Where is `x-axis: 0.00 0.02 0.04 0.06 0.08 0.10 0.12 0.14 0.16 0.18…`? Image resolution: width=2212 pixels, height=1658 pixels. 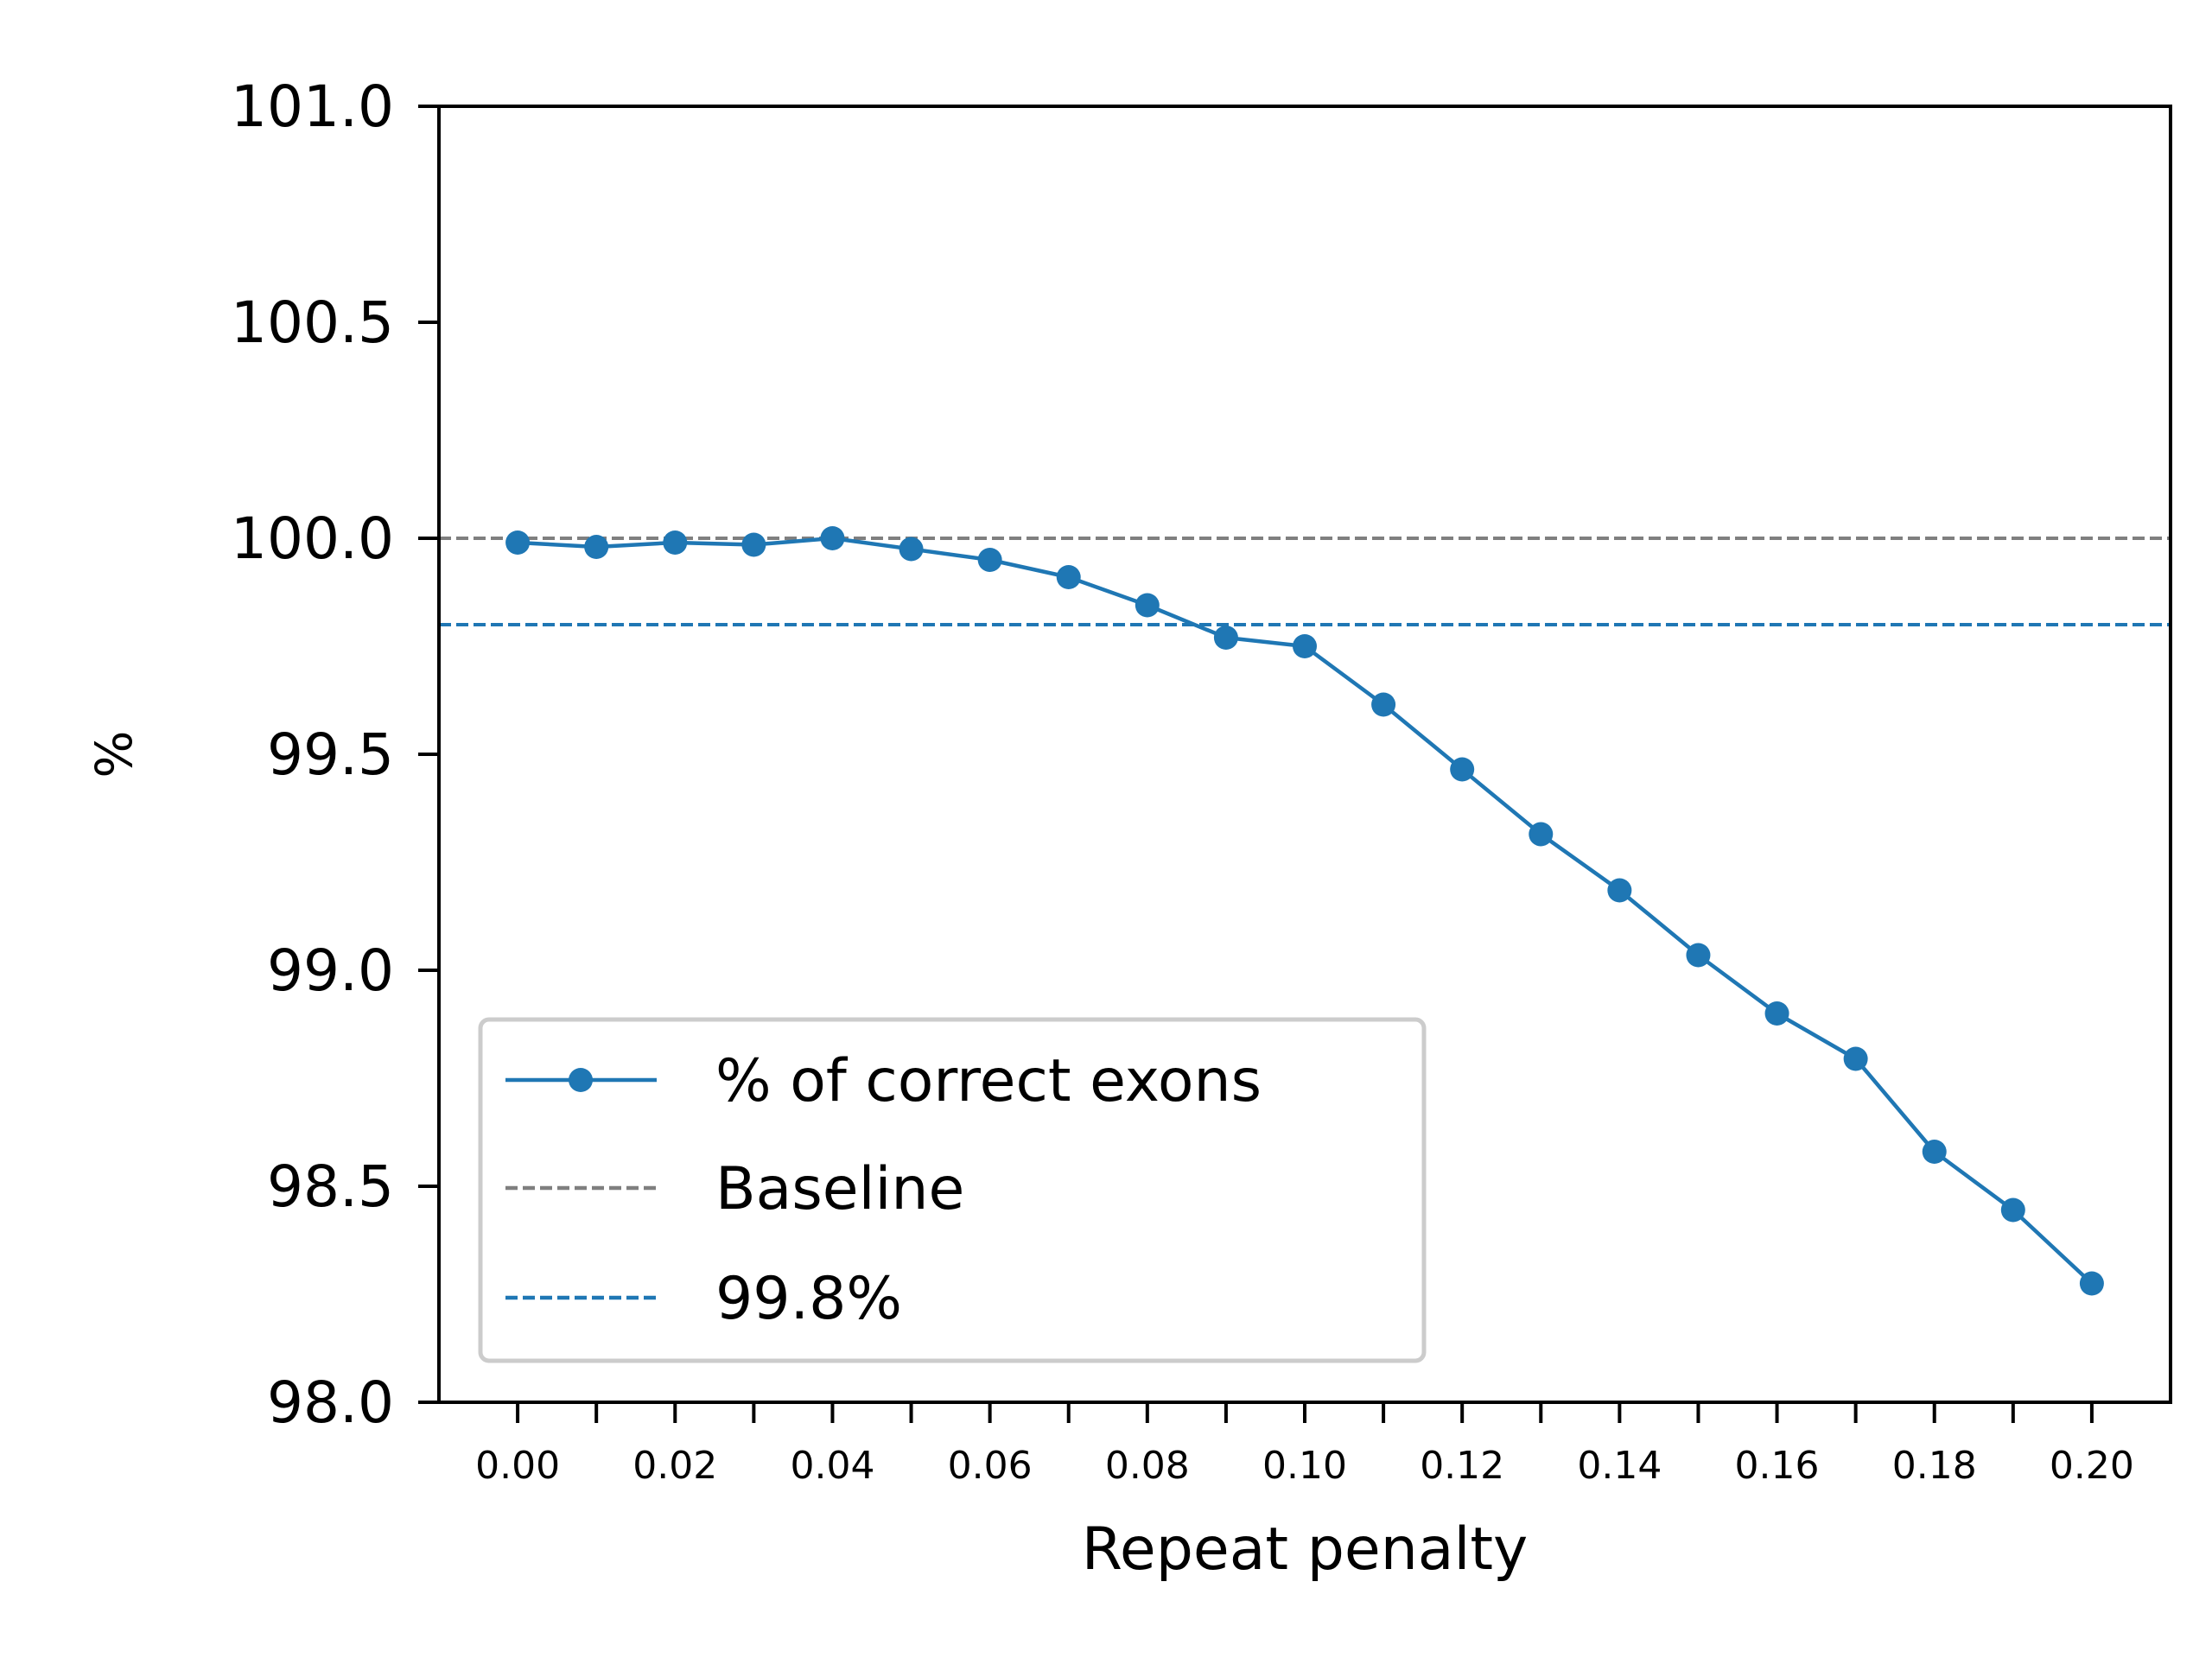
x-axis: 0.00 0.02 0.04 0.06 0.08 0.10 0.12 0.14 0.16 0.18… is located at coordinates (1304, 1445).